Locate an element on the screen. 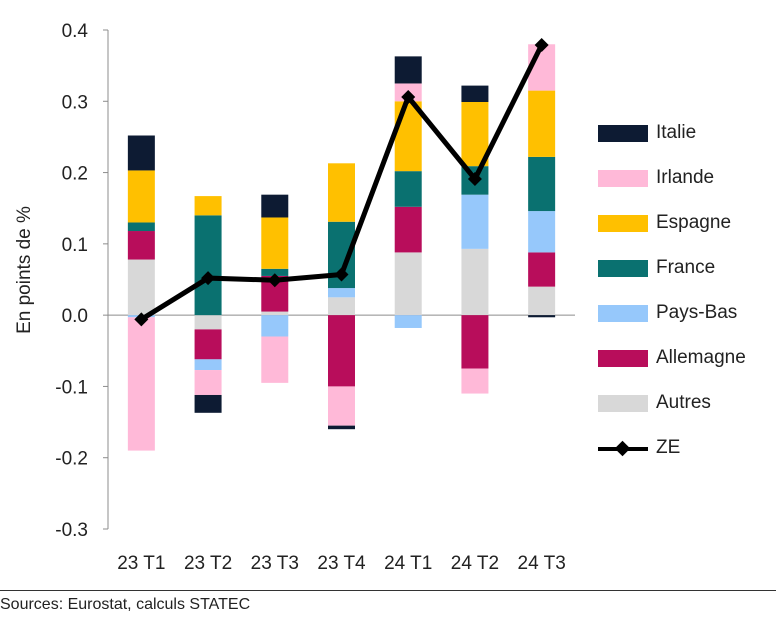 The height and width of the screenshot is (625, 776). bar-allemagne-23-t4 is located at coordinates (341, 351).